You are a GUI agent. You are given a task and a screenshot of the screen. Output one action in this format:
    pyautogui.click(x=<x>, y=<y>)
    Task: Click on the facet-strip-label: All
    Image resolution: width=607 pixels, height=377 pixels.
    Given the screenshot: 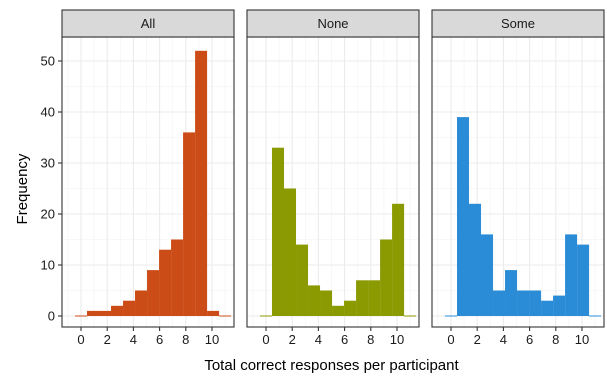 What is the action you would take?
    pyautogui.click(x=148, y=23)
    